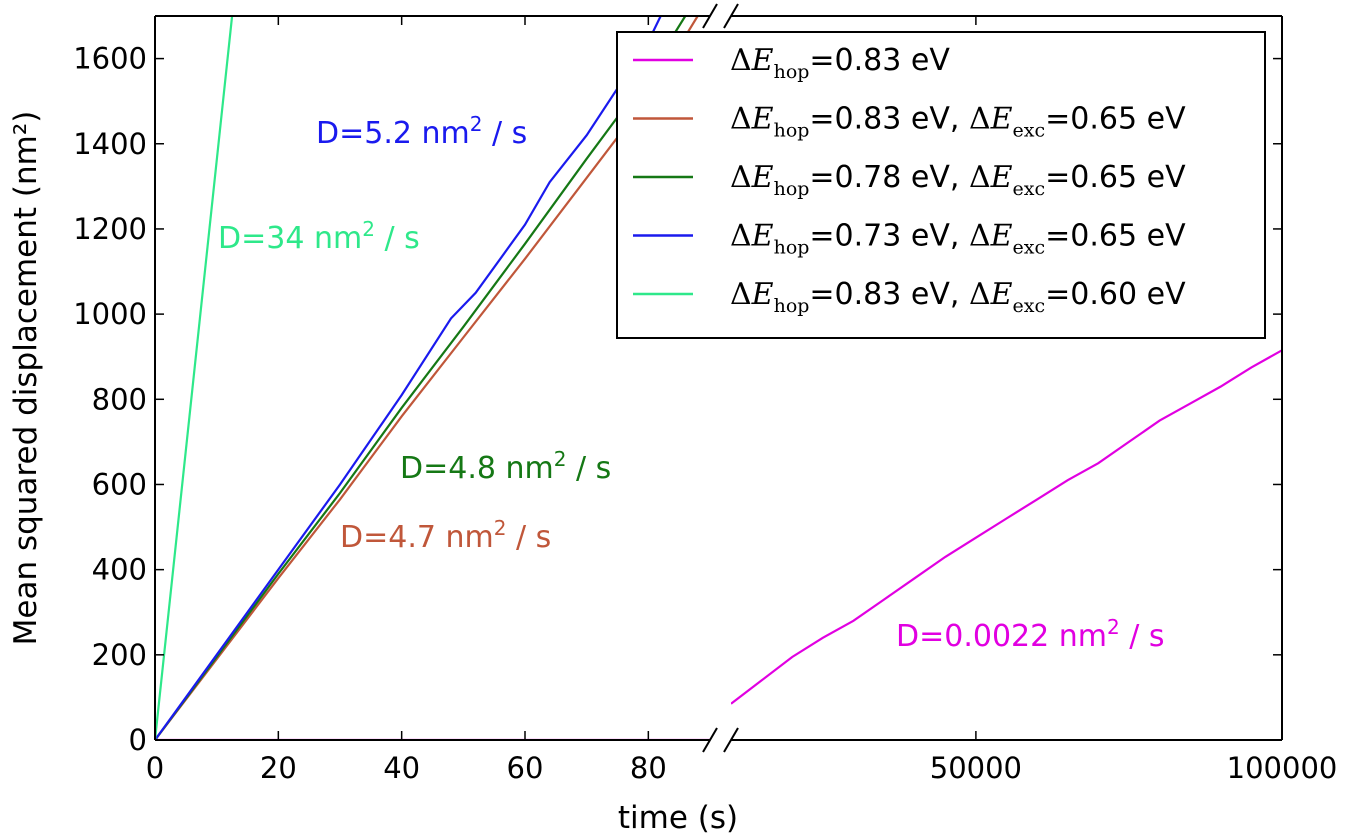  Describe the element at coordinates (110, 314) in the screenshot. I see `y-tick-label: 1000` at that location.